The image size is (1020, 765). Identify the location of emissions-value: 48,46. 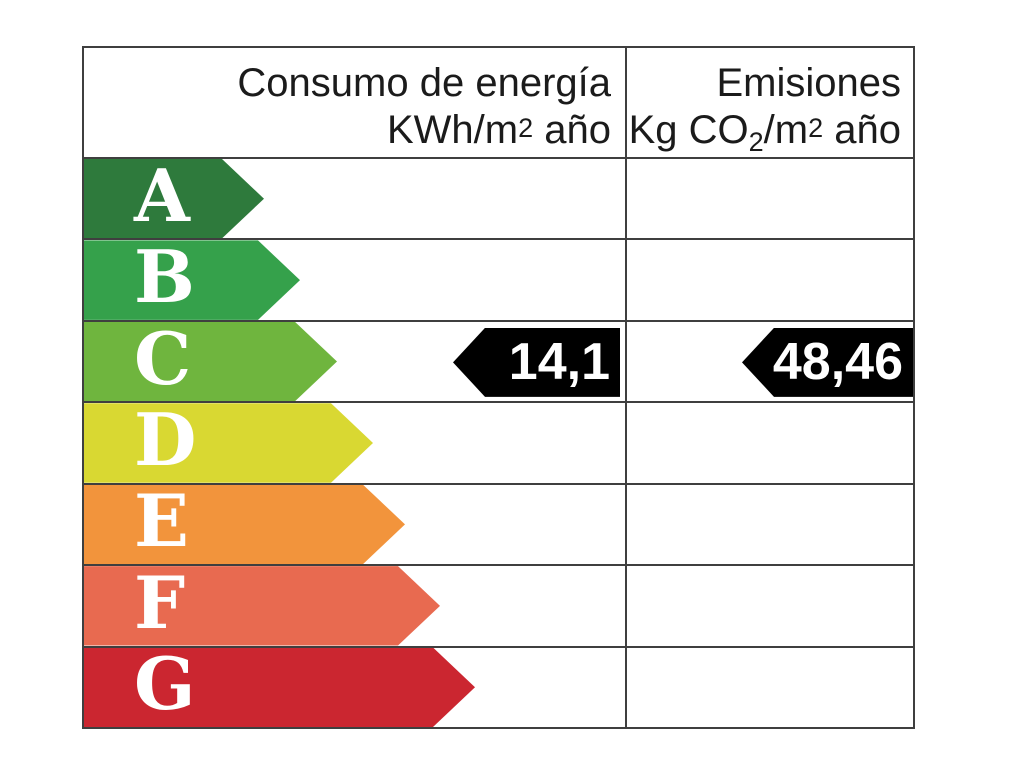
(837, 362).